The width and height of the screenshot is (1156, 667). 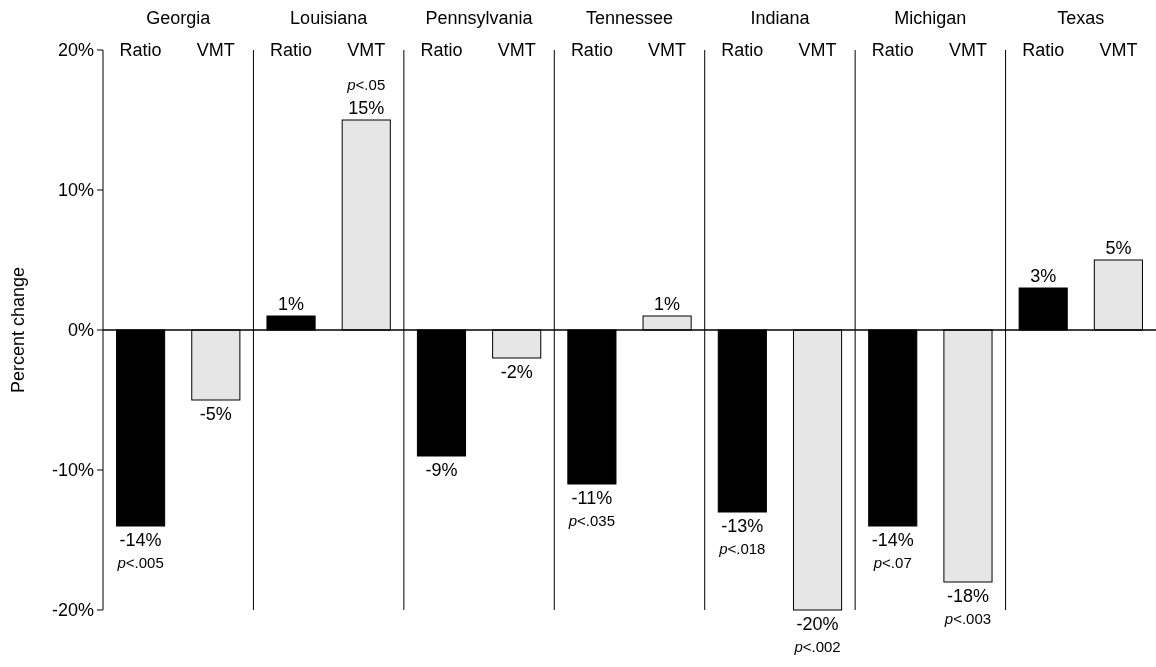 What do you see at coordinates (140, 562) in the screenshot?
I see `annotation: p<.005` at bounding box center [140, 562].